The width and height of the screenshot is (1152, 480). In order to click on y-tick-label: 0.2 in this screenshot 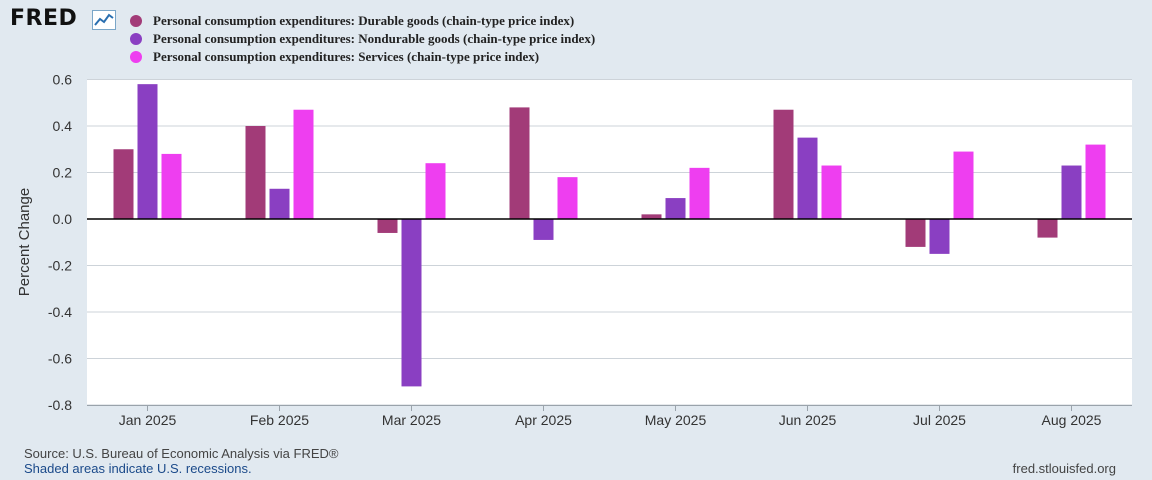, I will do `click(63, 173)`.